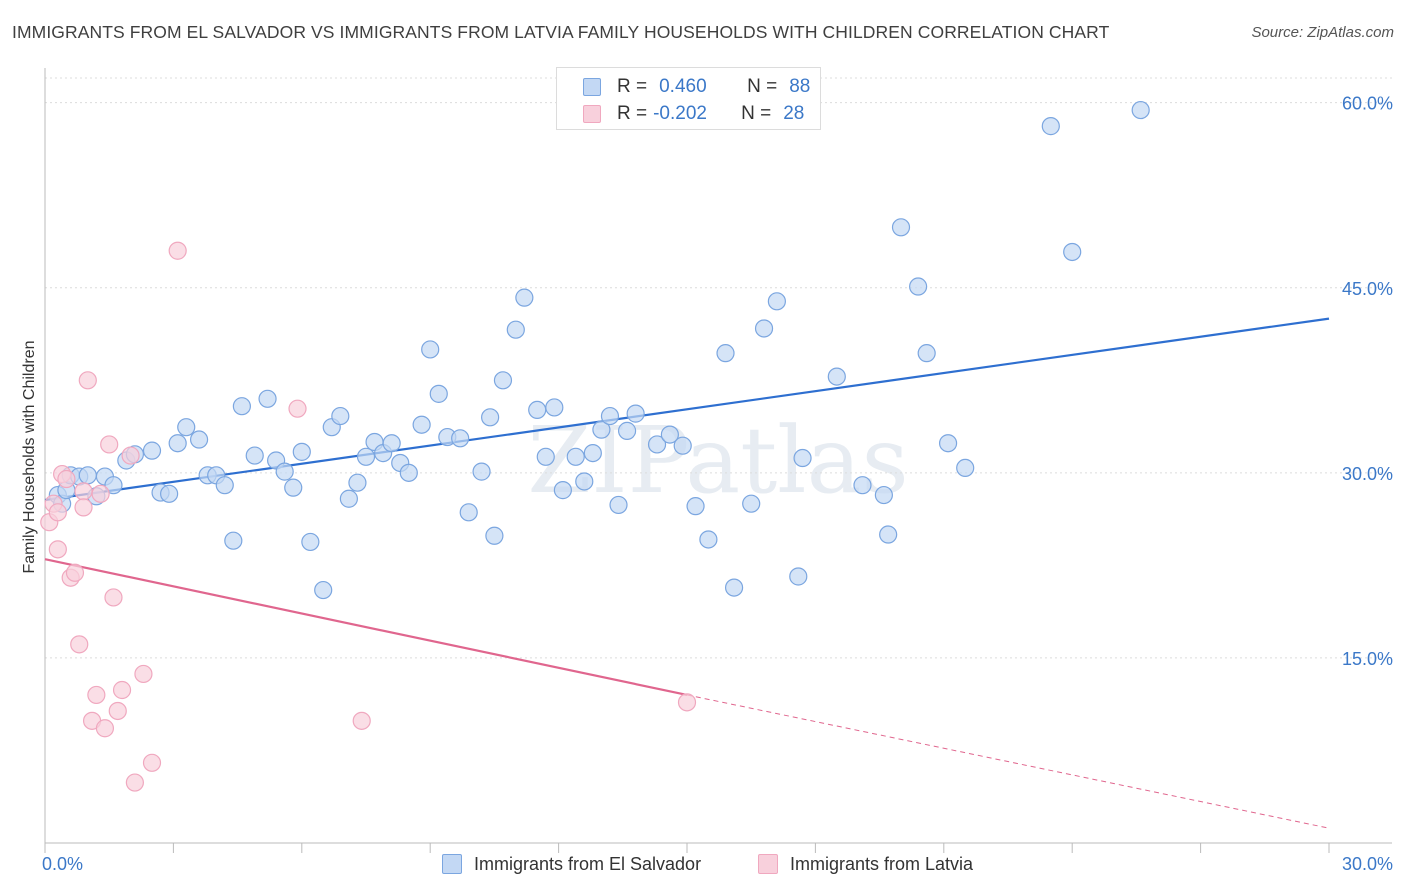 This screenshot has width=1406, height=892. Describe the element at coordinates (1367, 864) in the screenshot. I see `x-tick-label: 30.0%` at that location.